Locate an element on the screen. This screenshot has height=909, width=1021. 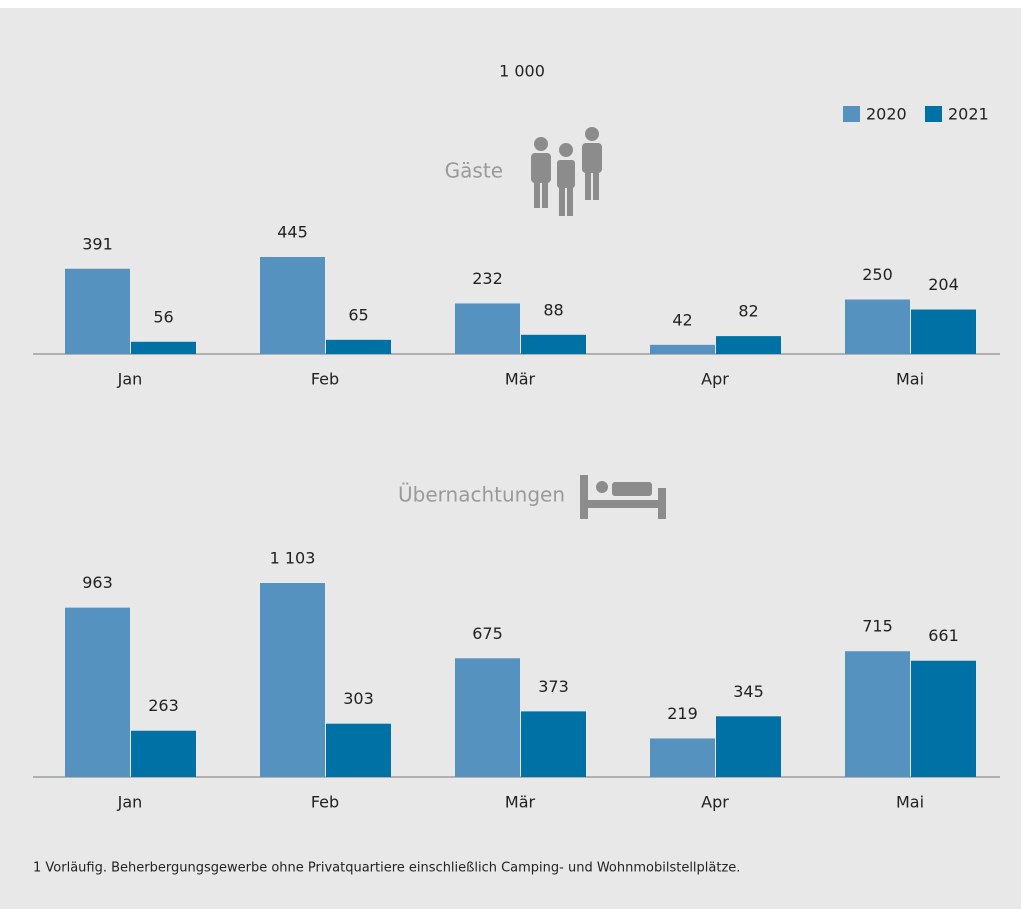
value-label: 65 is located at coordinates (358, 314).